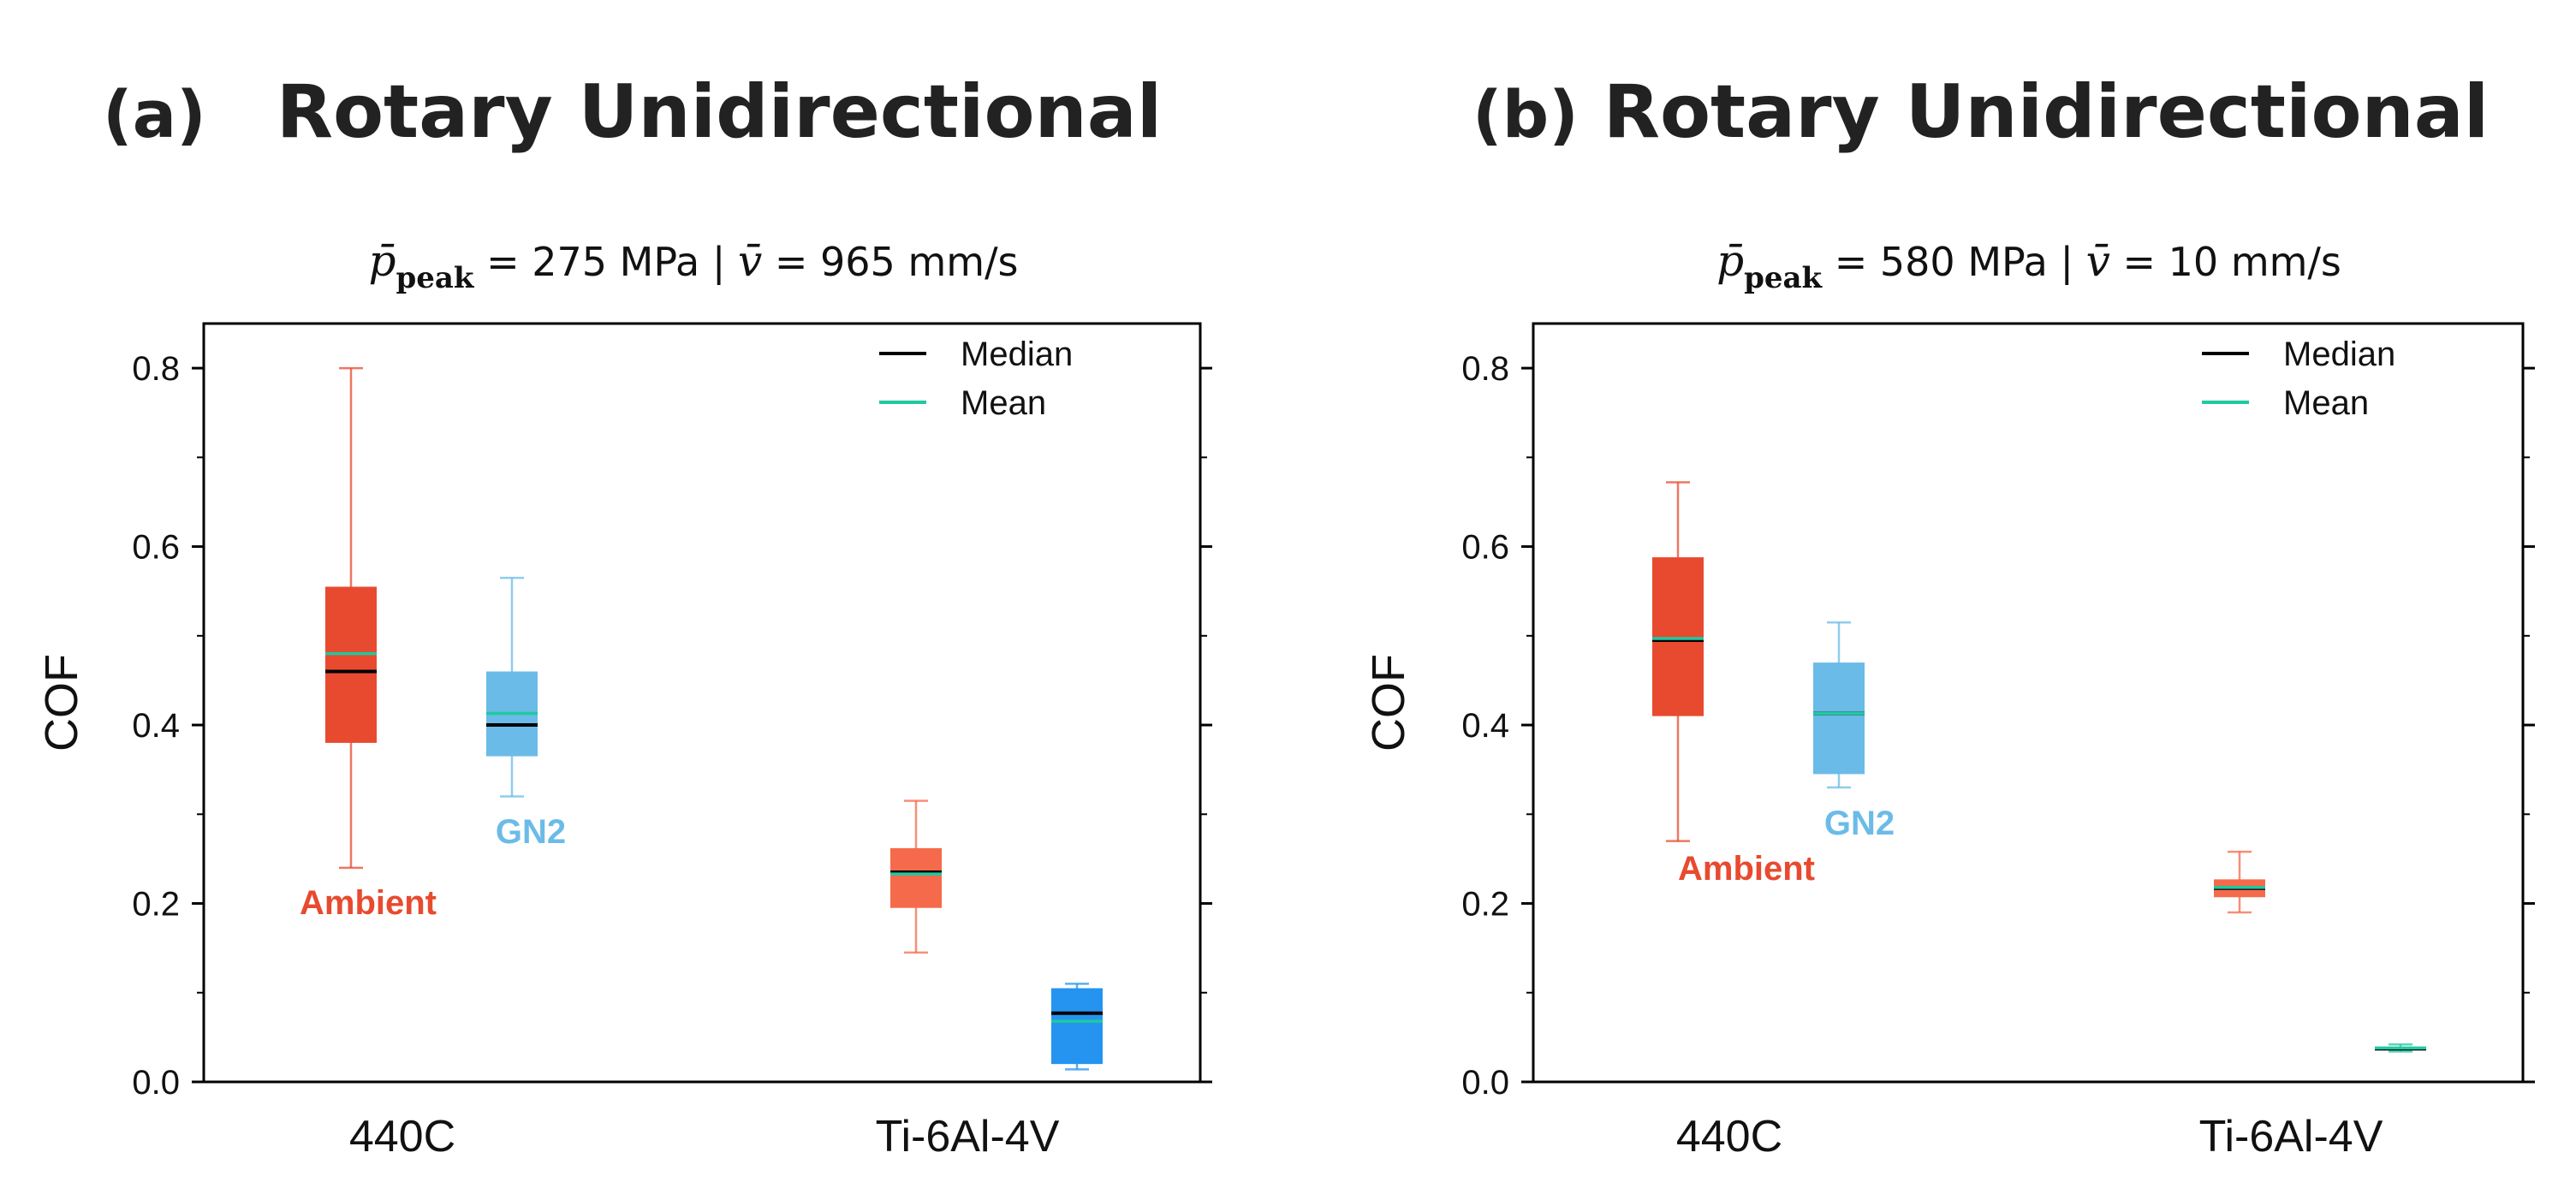  I want to click on conditions-line: p̄peak = 580 MPa | v̄ = 10 mm/s, so click(2029, 265).